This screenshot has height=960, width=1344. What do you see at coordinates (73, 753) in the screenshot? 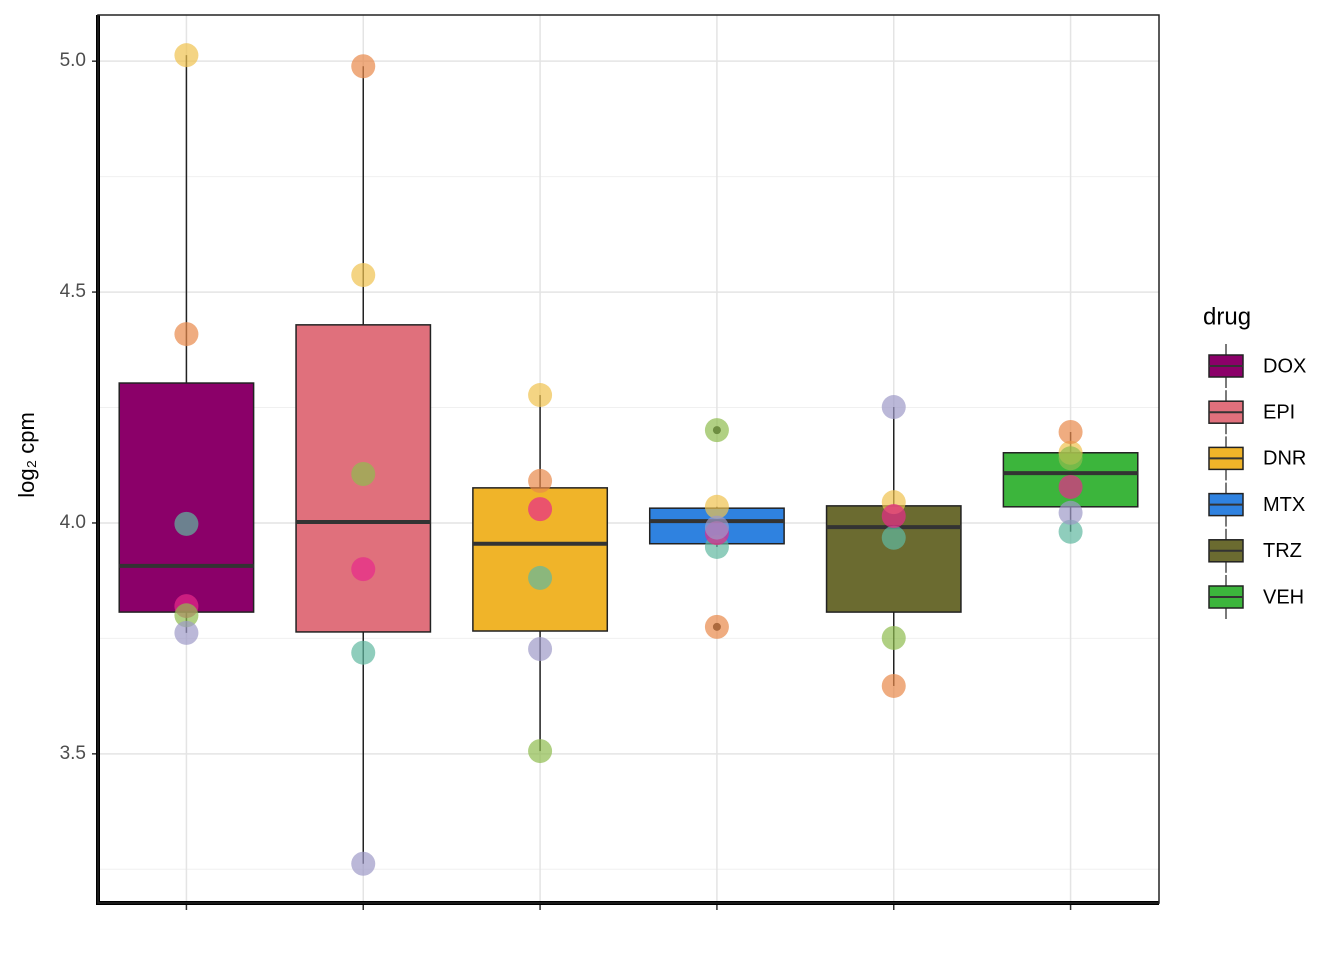
I see `y-tick-label: 3.5` at bounding box center [73, 753].